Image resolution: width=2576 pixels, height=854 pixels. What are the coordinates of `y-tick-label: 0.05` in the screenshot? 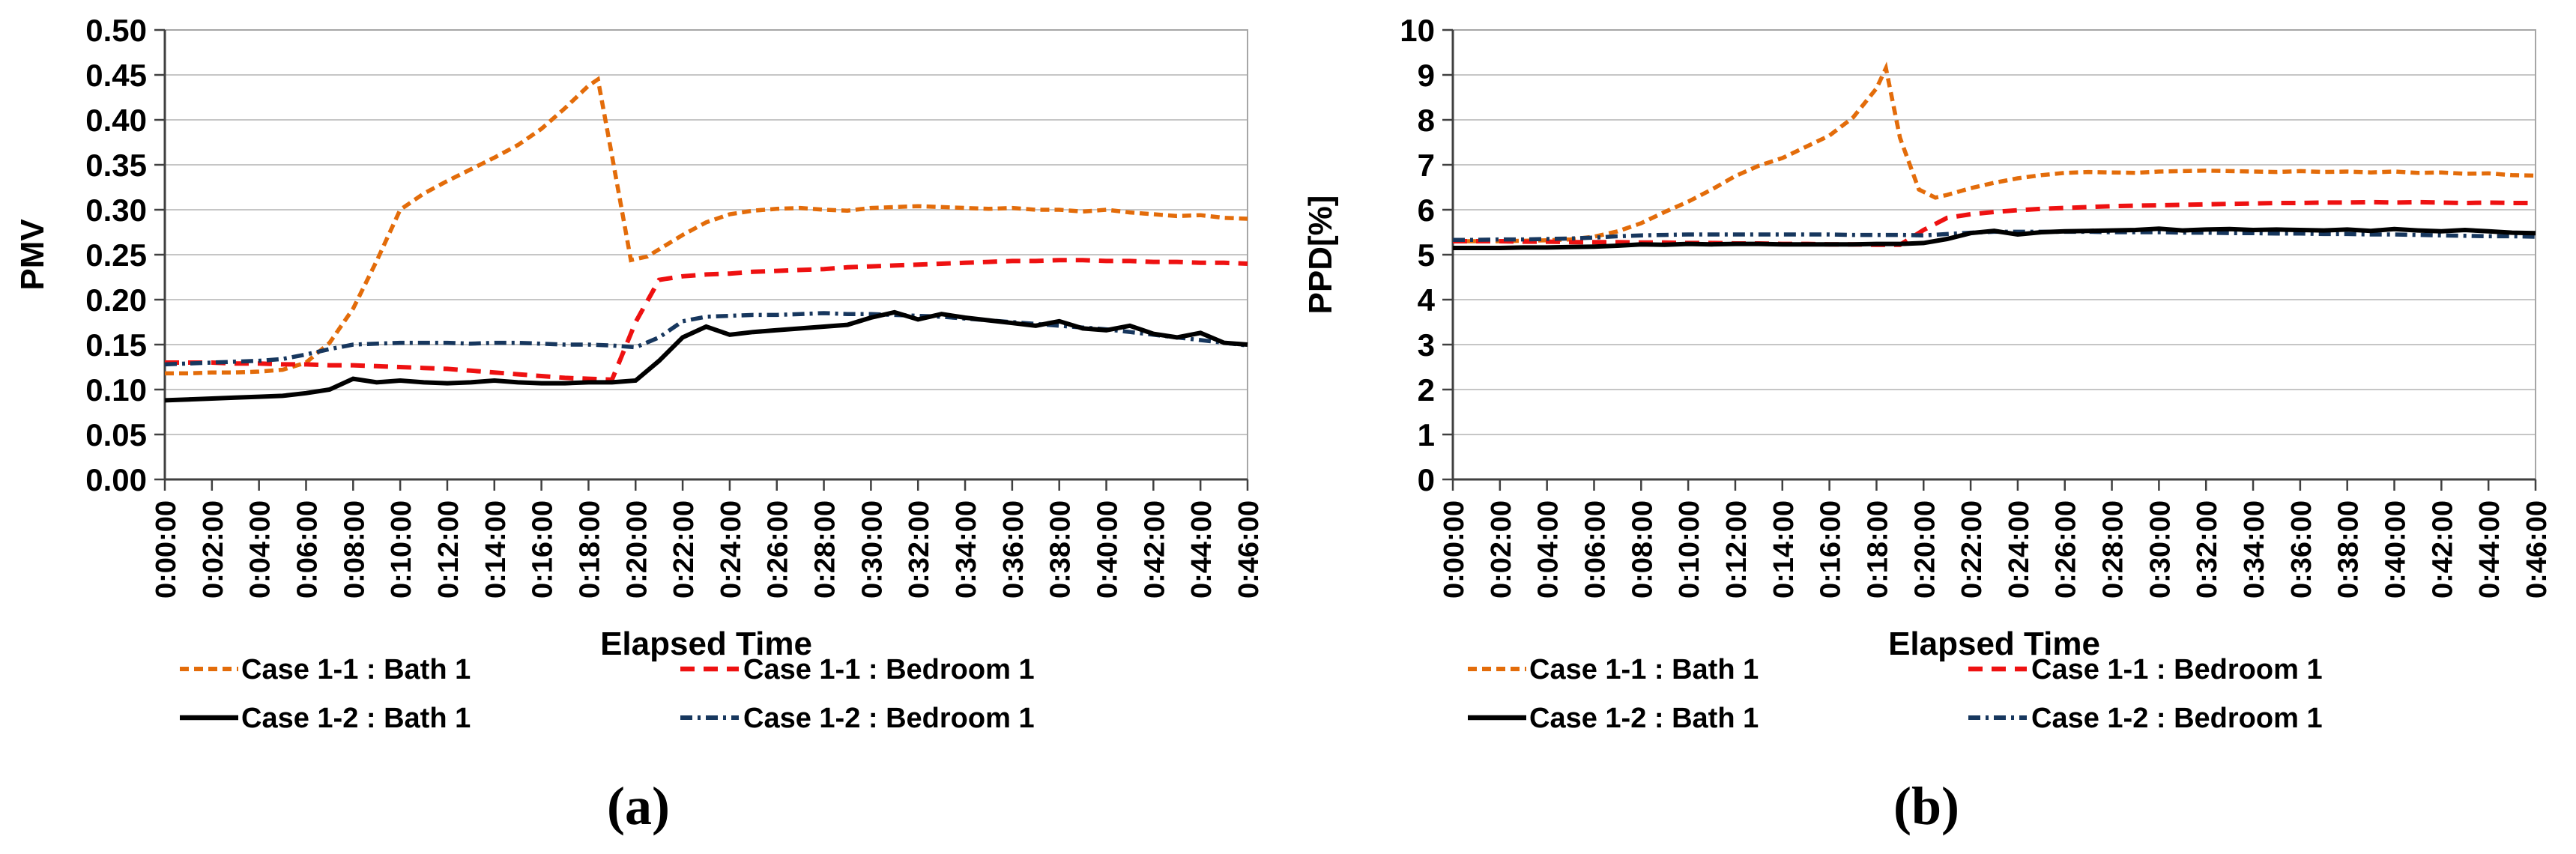 It's located at (116, 434).